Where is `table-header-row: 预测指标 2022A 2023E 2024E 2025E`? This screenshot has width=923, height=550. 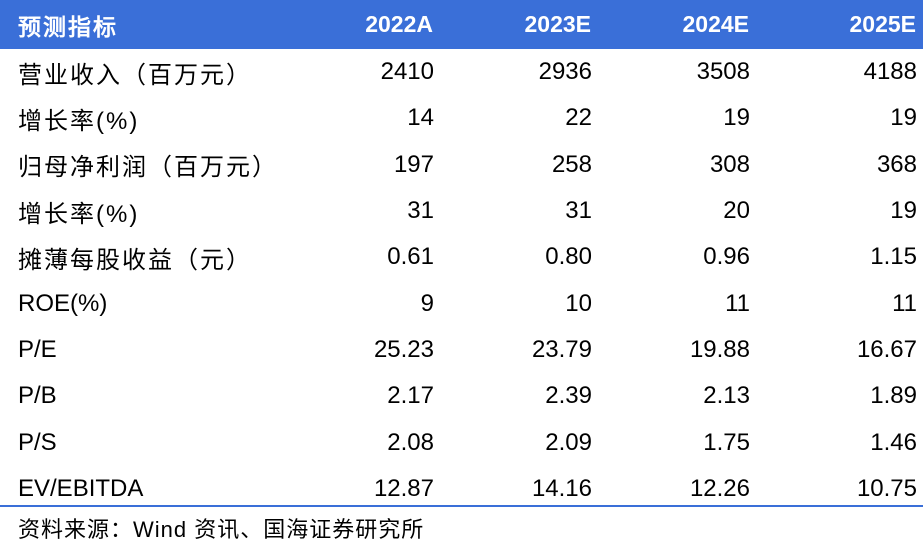 table-header-row: 预测指标 2022A 2023E 2024E 2025E is located at coordinates (461, 24).